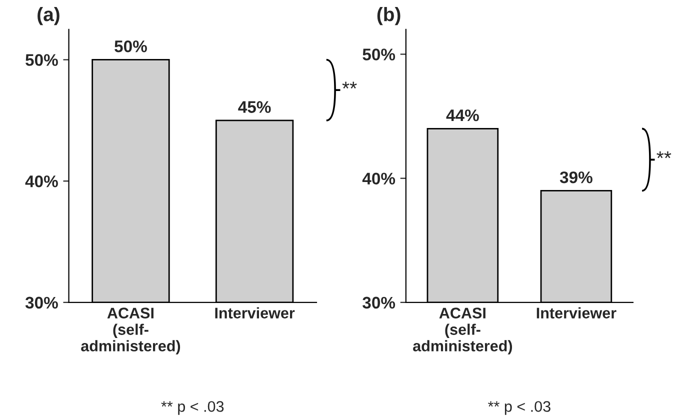 The image size is (688, 420). Describe the element at coordinates (49, 16) in the screenshot. I see `chart-title: (a)` at that location.